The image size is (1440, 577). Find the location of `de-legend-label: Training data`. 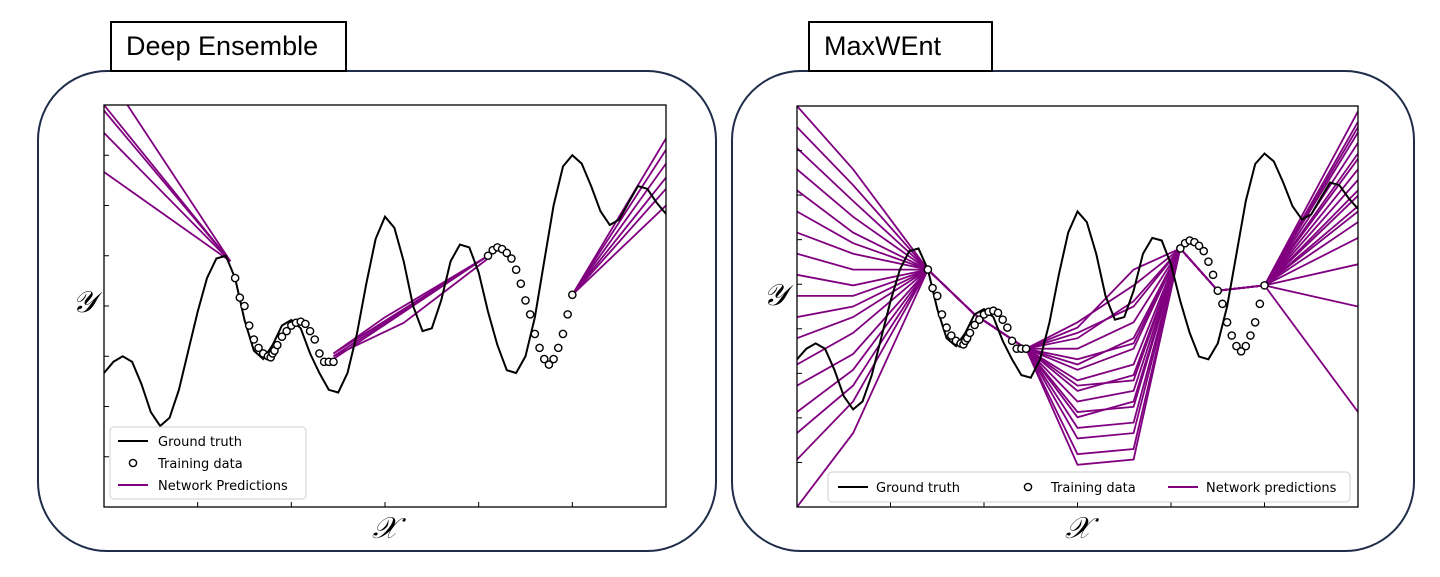

de-legend-label: Training data is located at coordinates (200, 464).